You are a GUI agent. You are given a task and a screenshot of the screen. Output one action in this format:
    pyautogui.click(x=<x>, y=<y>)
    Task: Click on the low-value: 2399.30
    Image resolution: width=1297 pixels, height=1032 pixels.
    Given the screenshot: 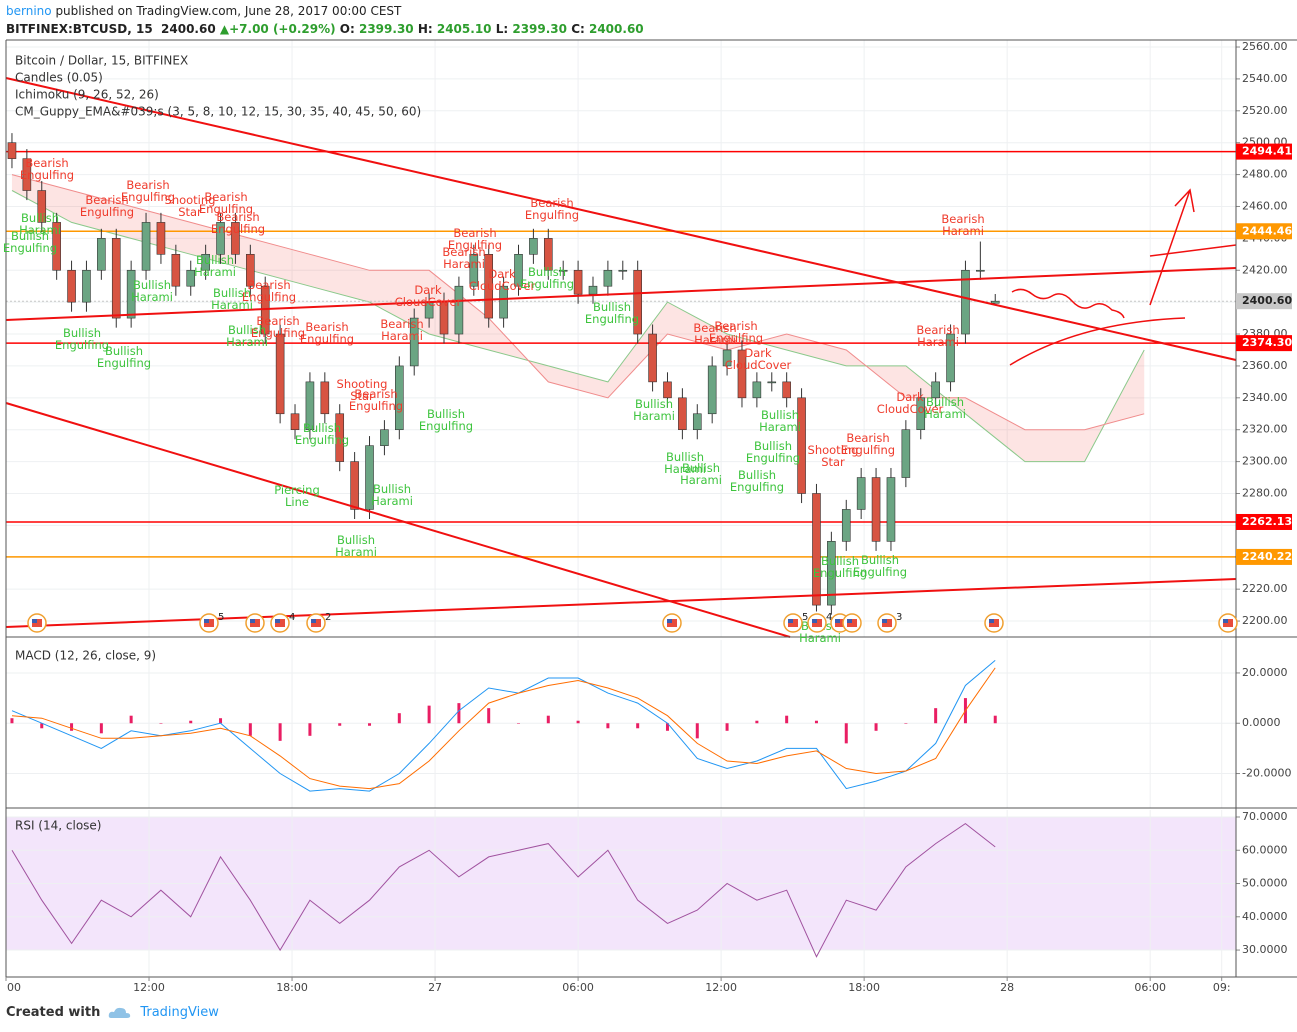 What is the action you would take?
    pyautogui.click(x=539, y=29)
    